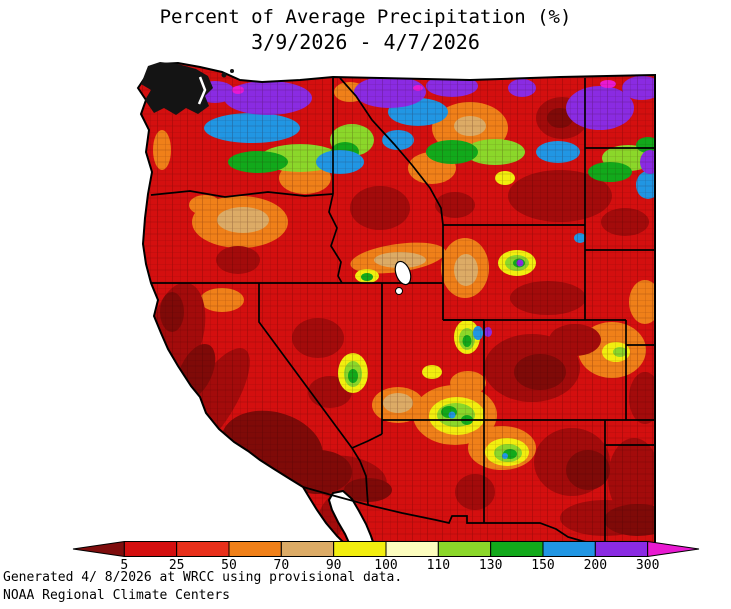 The height and width of the screenshot is (609, 731). Describe the element at coordinates (98, 549) in the screenshot. I see `legend-arrow-left` at that location.